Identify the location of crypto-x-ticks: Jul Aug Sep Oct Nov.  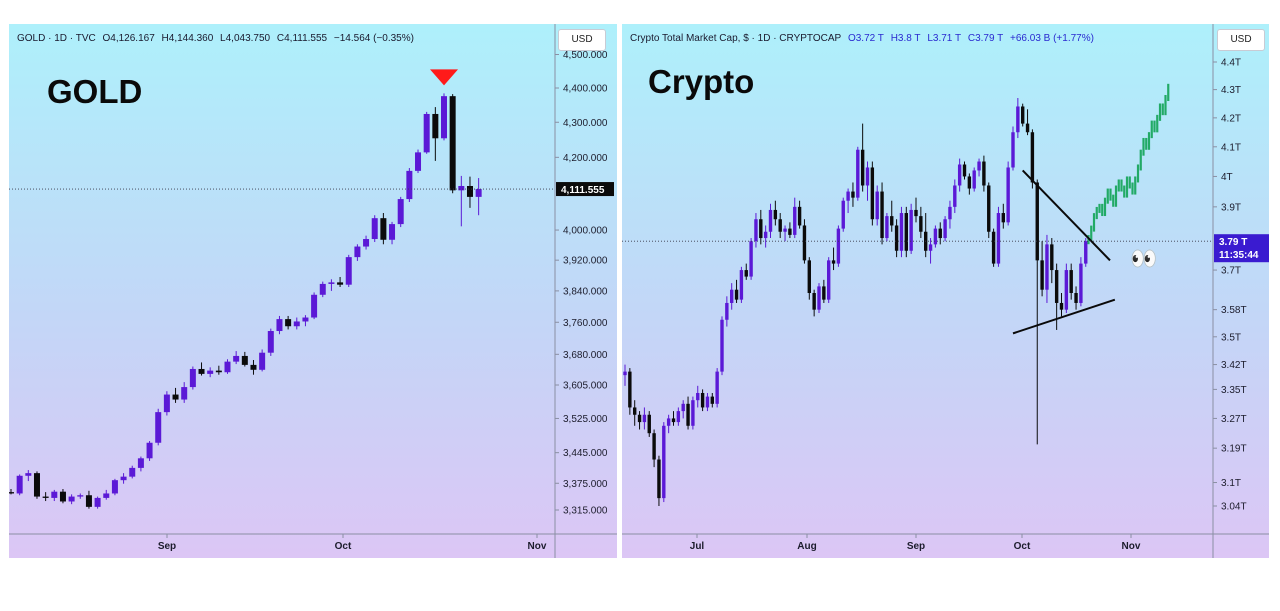
(915, 543).